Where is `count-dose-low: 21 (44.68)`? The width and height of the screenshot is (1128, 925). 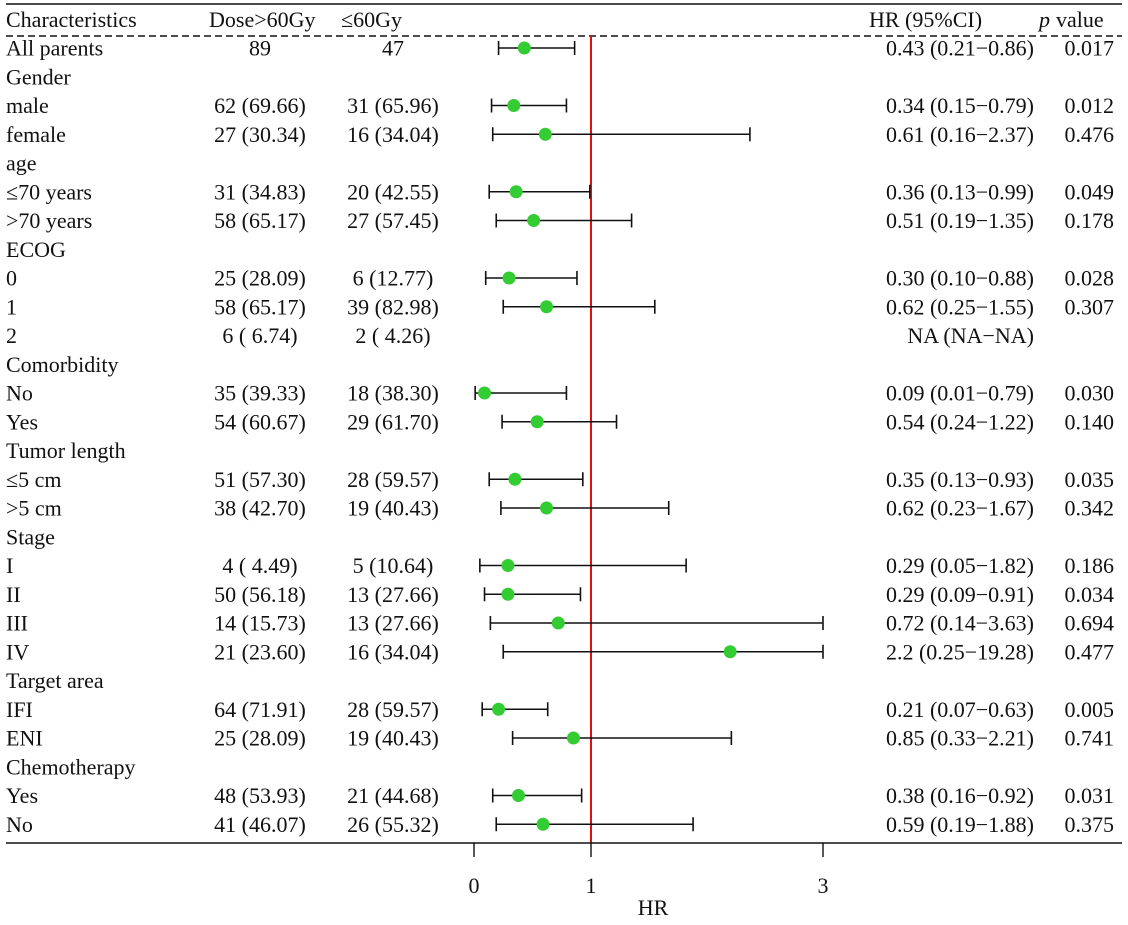 count-dose-low: 21 (44.68) is located at coordinates (393, 795).